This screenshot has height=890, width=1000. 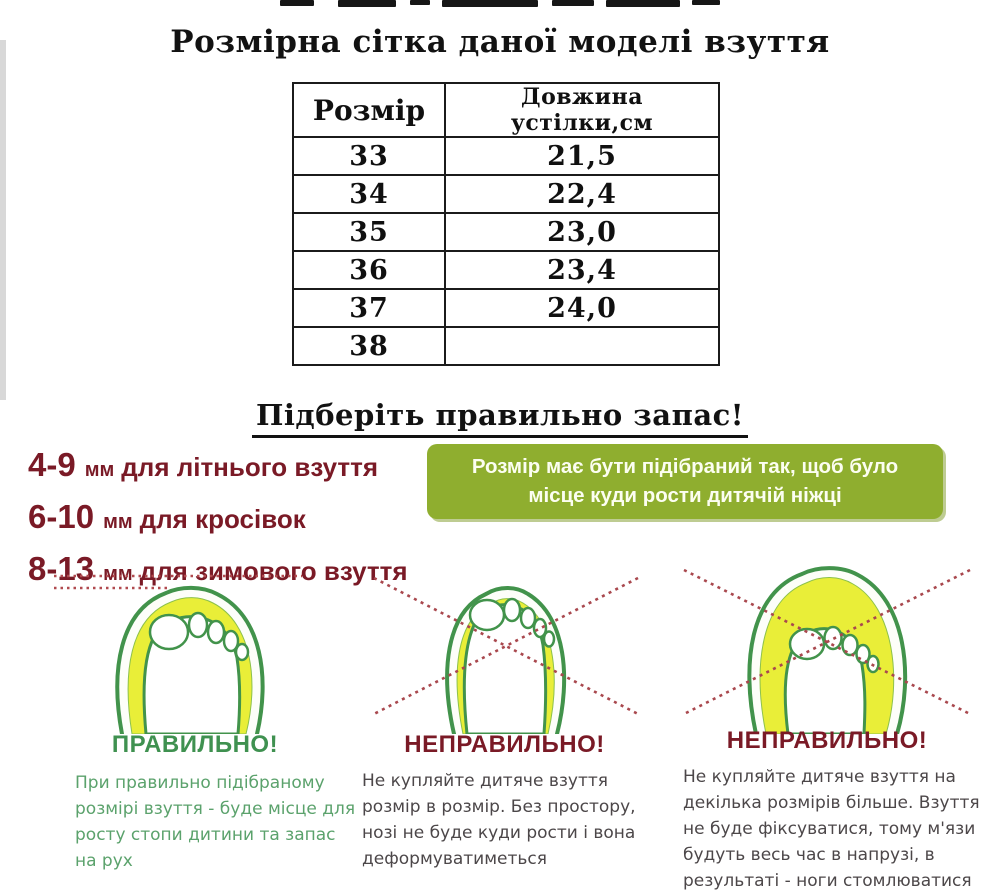 I want to click on allowance-range: 4-9, so click(x=52, y=464).